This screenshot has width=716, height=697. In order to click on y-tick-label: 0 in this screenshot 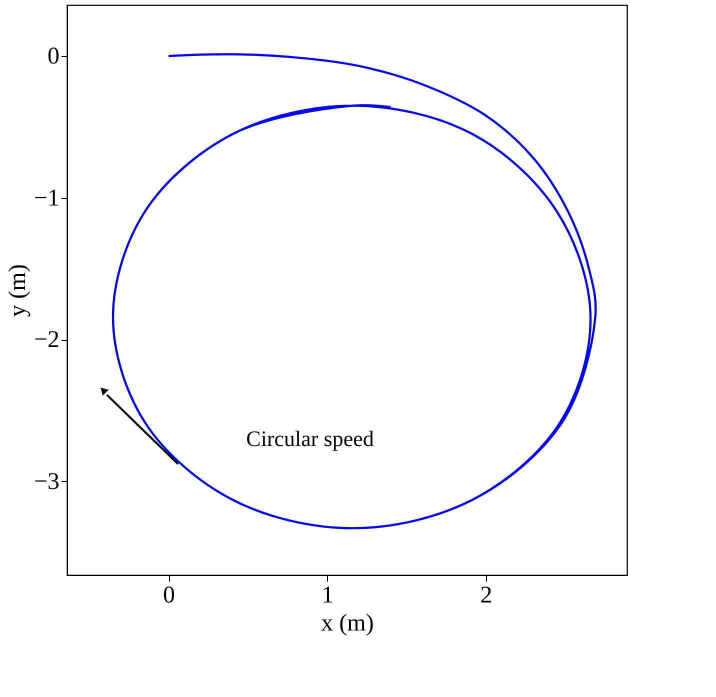, I will do `click(54, 57)`.